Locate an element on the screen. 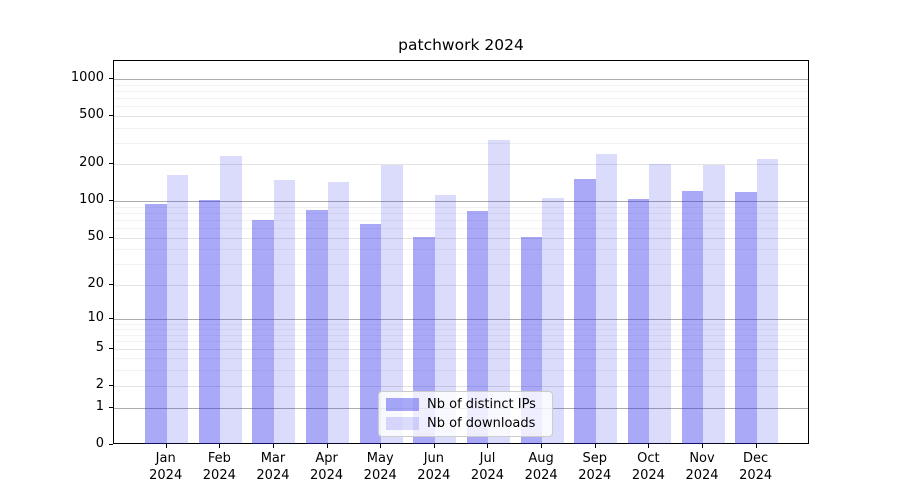  bar-distinct-ips-dec is located at coordinates (746, 318).